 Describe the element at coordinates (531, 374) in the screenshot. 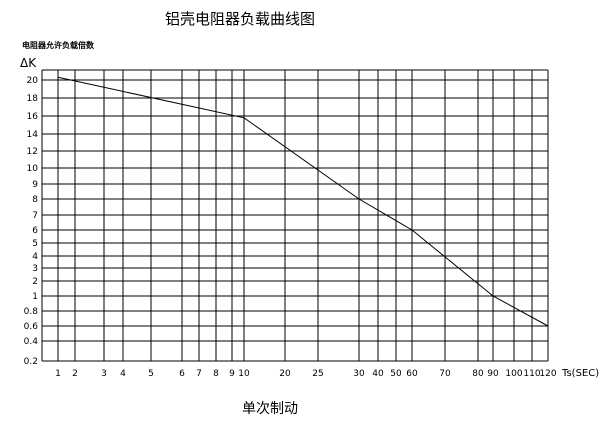

I see `x-tick-label: 110` at that location.